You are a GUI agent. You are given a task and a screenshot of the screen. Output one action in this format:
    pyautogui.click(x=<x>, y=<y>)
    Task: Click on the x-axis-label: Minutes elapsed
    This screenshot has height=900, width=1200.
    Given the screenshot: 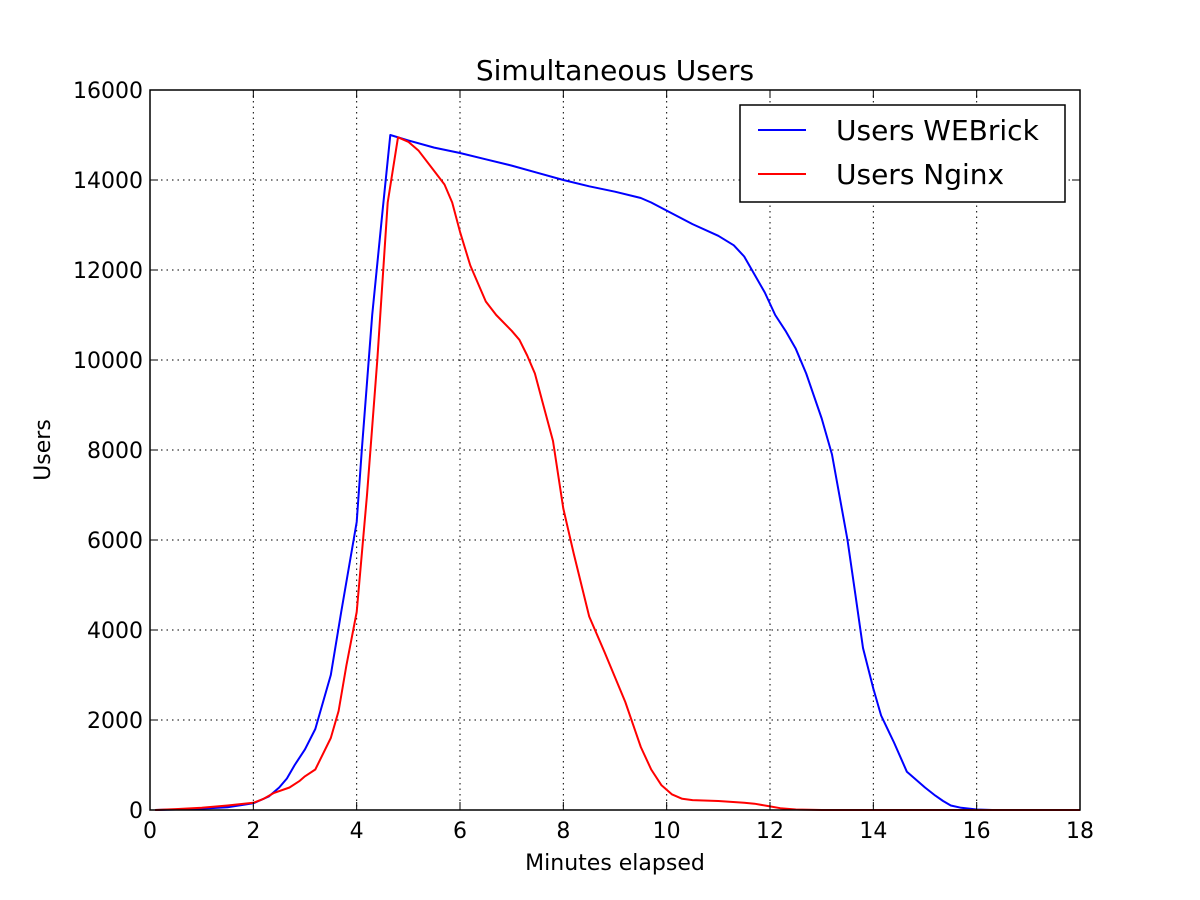 What is the action you would take?
    pyautogui.click(x=615, y=863)
    